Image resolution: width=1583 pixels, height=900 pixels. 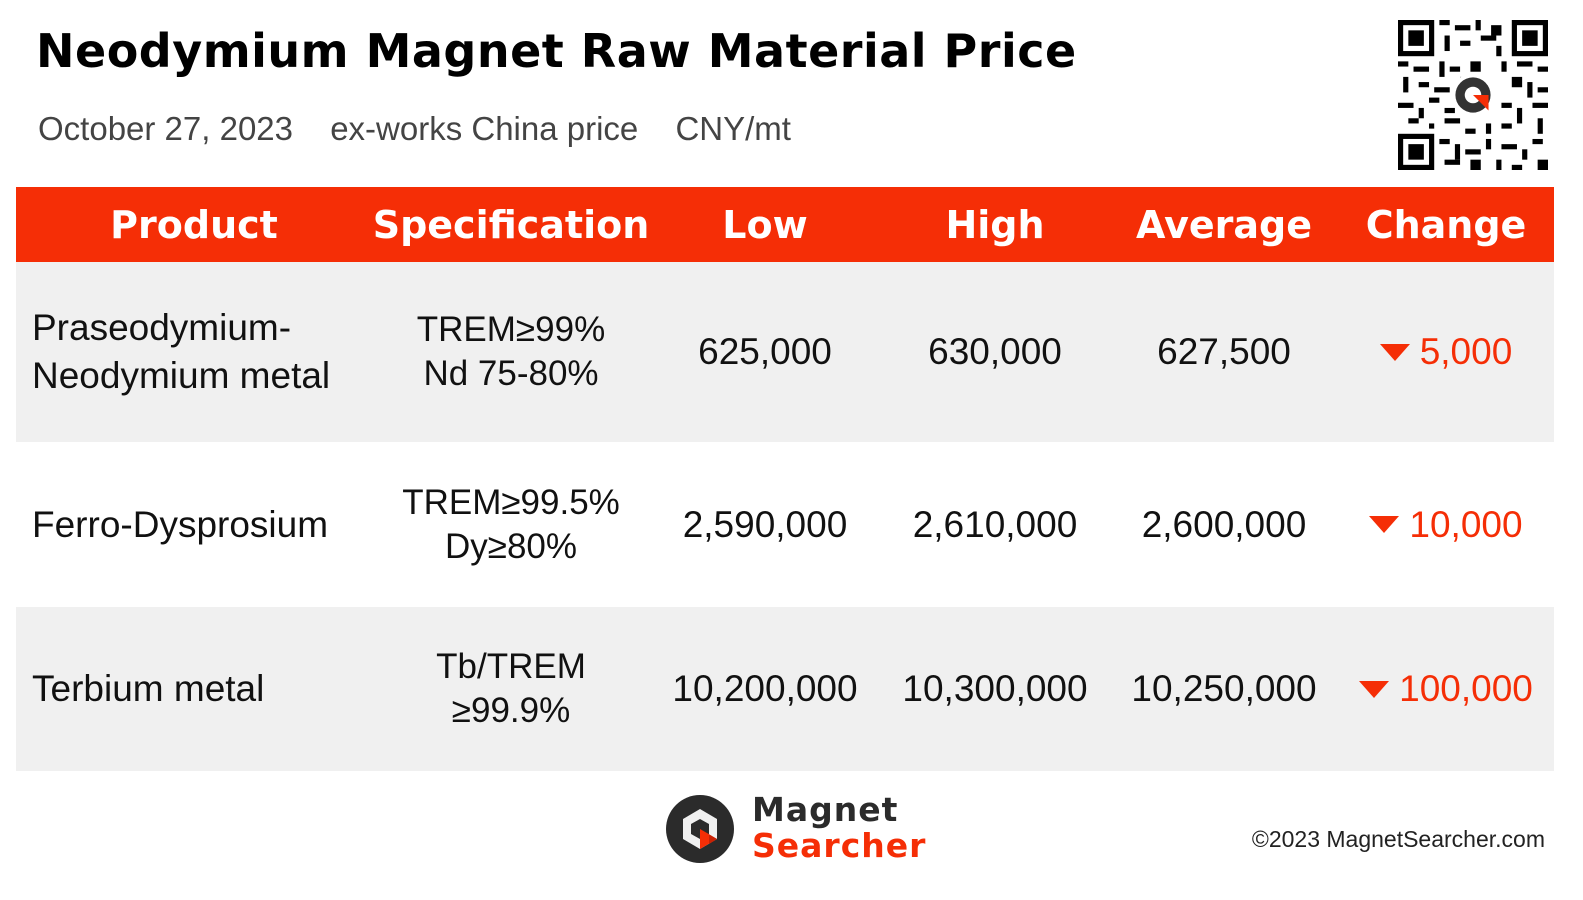 I want to click on price-unit: CNY/mt, so click(x=733, y=128).